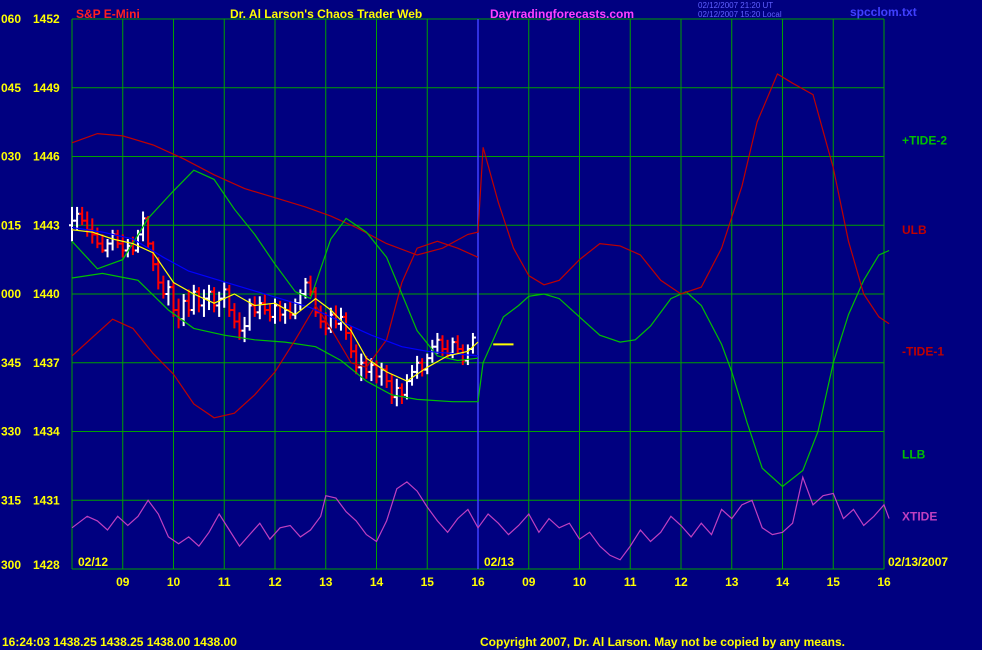 The image size is (982, 650). I want to click on date-label-end: 02/13/2007, so click(918, 562).